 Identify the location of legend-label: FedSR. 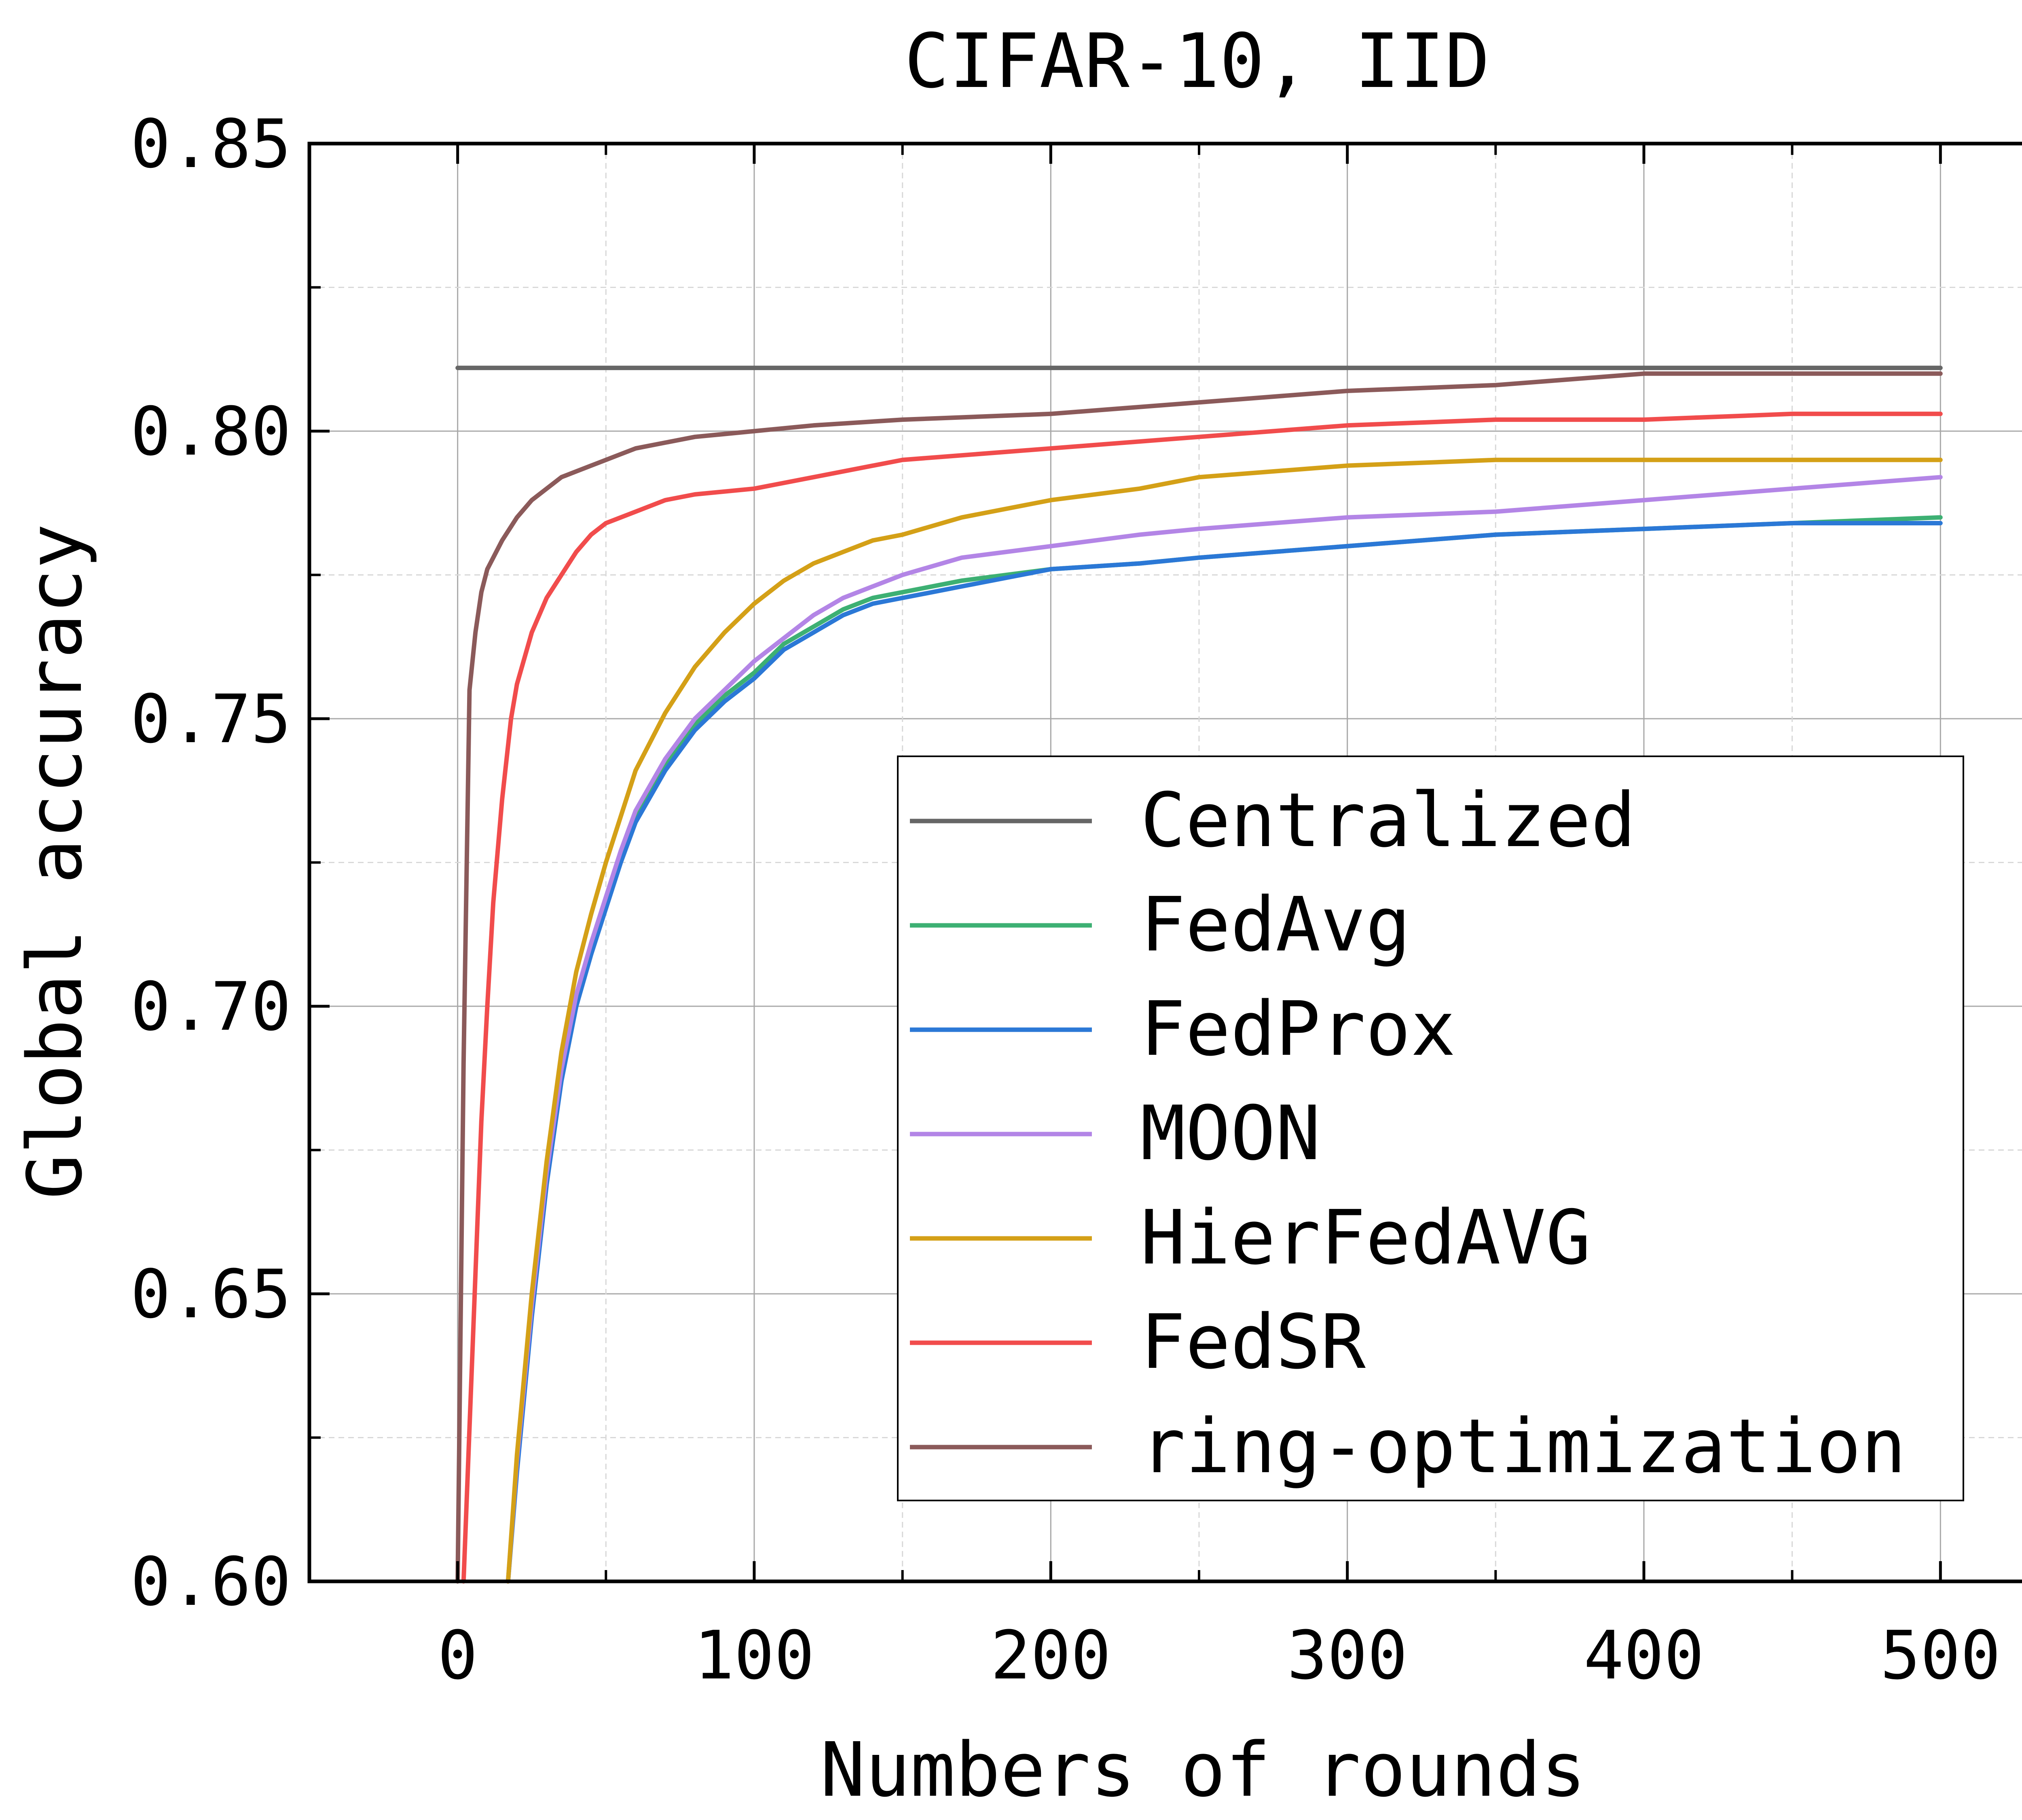
(1253, 1342).